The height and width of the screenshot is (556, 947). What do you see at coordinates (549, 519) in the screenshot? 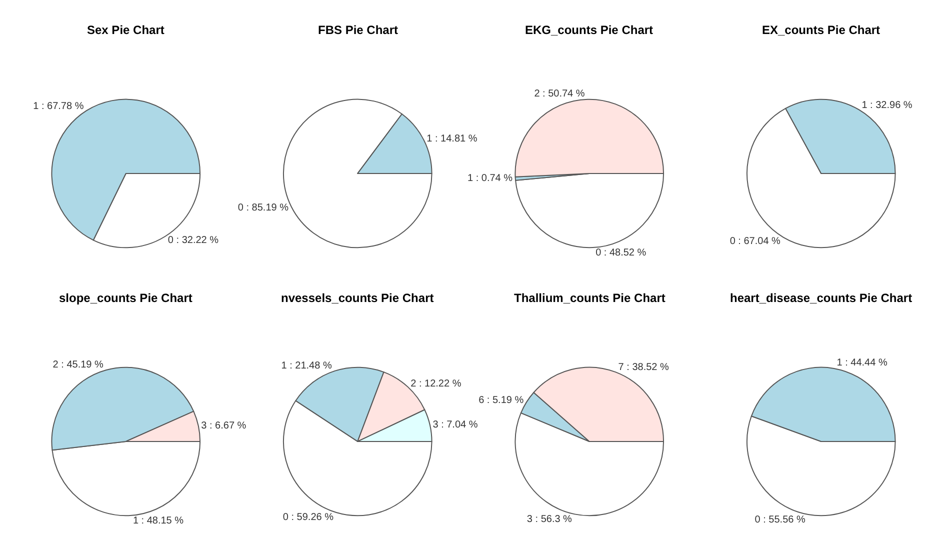
I see `slice-label: 3 : 56.3 %` at bounding box center [549, 519].